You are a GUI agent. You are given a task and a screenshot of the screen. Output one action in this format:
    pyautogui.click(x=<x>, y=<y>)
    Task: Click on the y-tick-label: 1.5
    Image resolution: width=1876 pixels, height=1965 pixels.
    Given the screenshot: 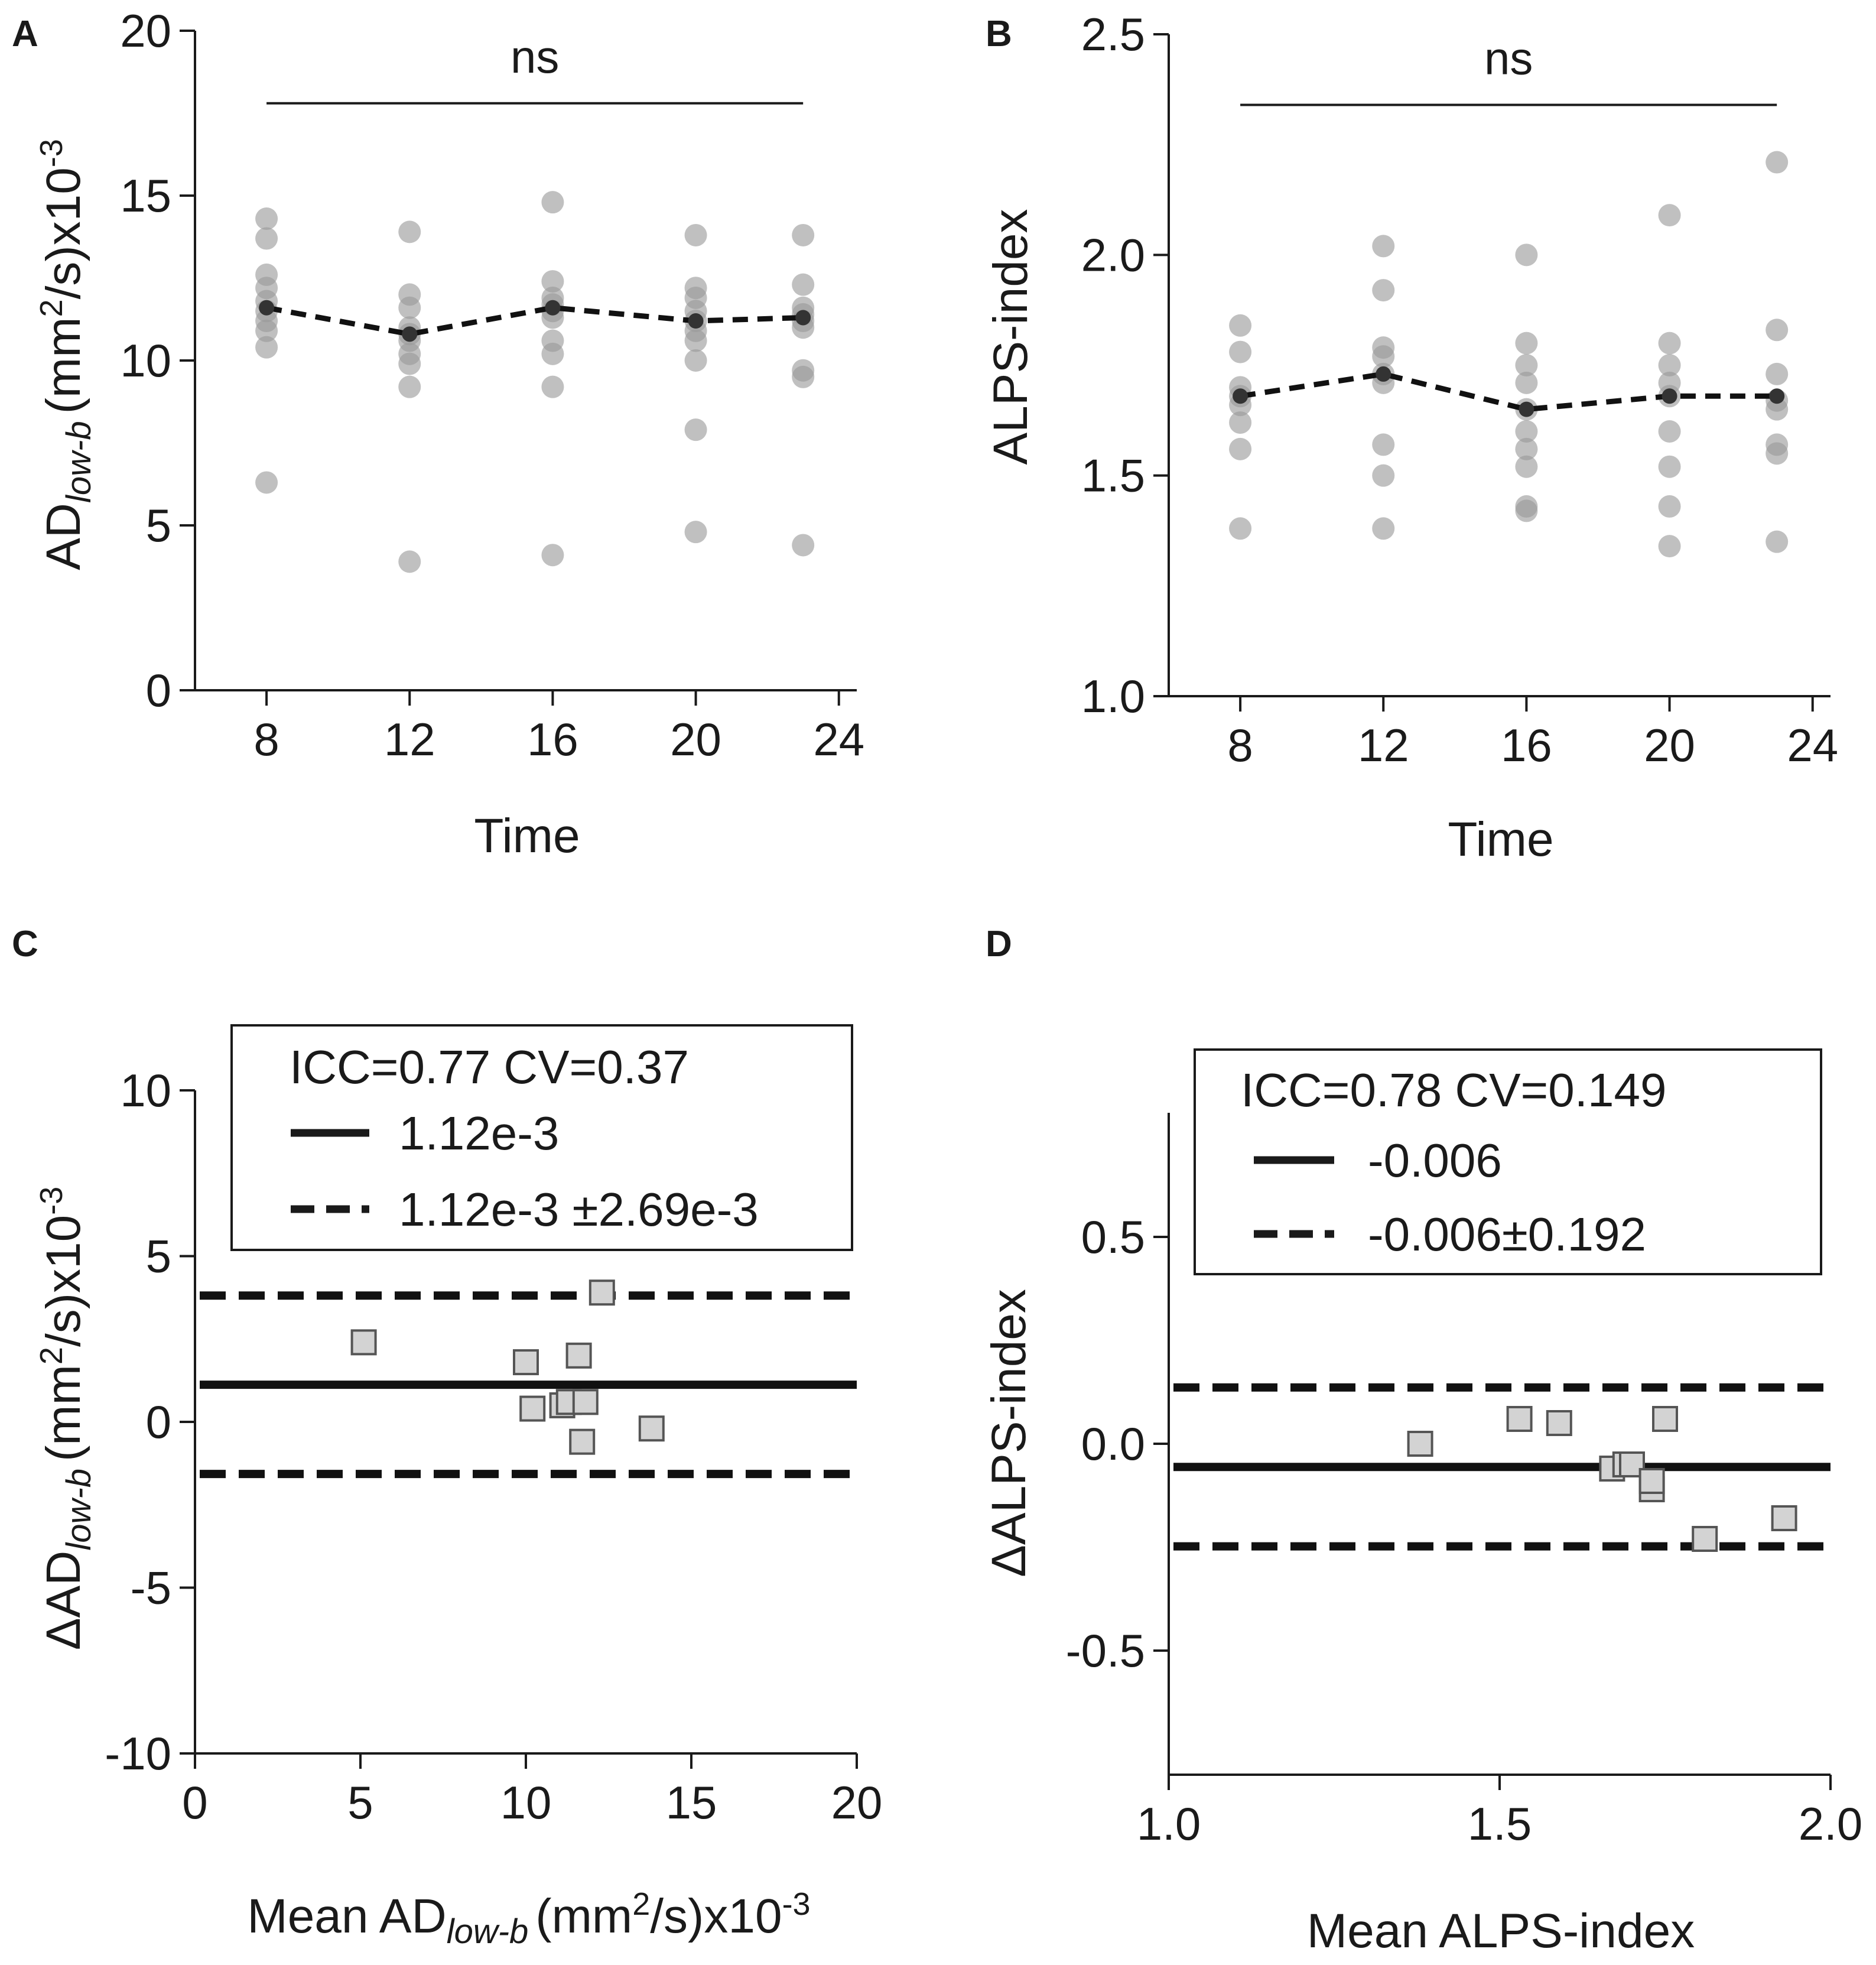 What is the action you would take?
    pyautogui.click(x=1113, y=476)
    